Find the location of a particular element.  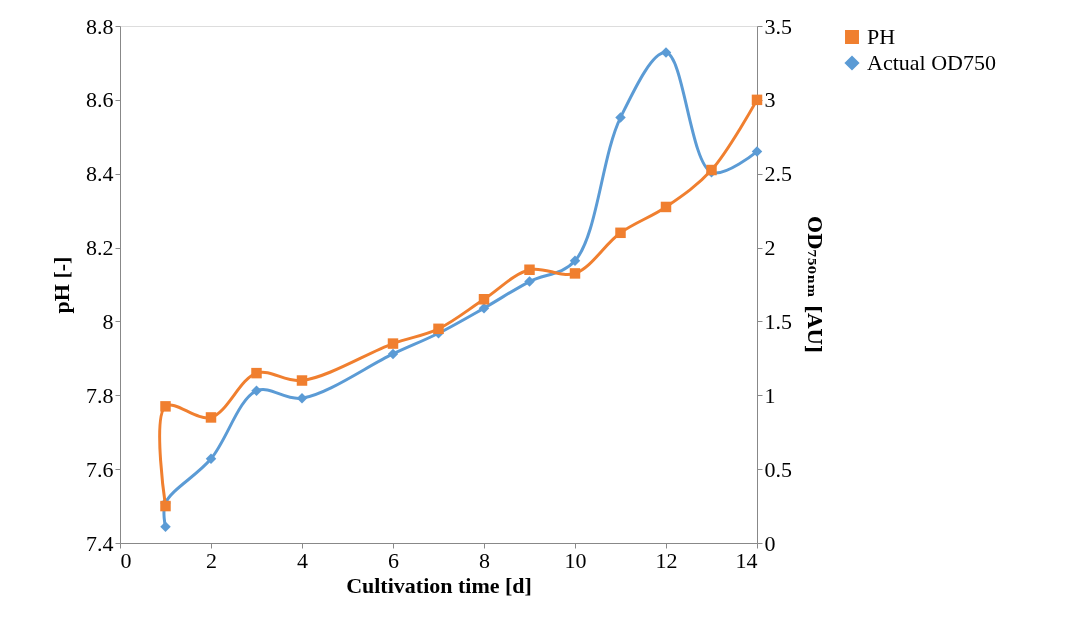

x-tick-label: 4 is located at coordinates (302, 560).